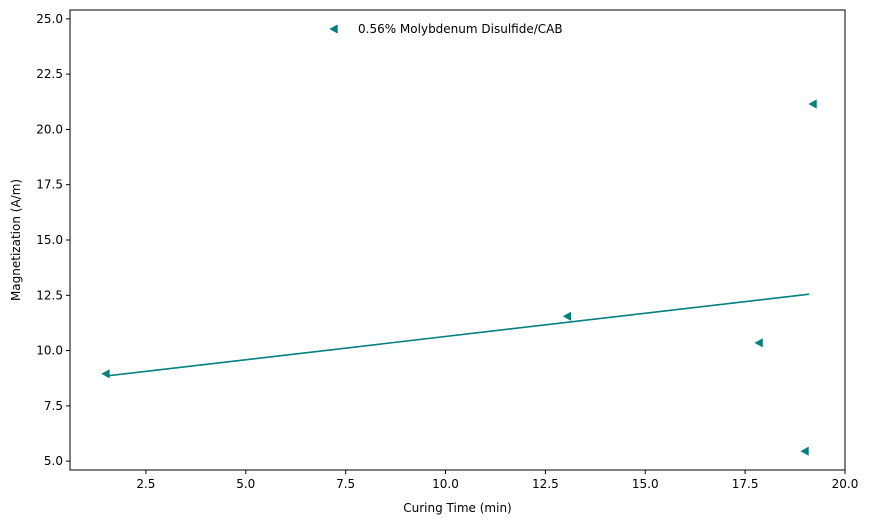 The height and width of the screenshot is (525, 870). What do you see at coordinates (49, 129) in the screenshot?
I see `y-tick-label: 20.0` at bounding box center [49, 129].